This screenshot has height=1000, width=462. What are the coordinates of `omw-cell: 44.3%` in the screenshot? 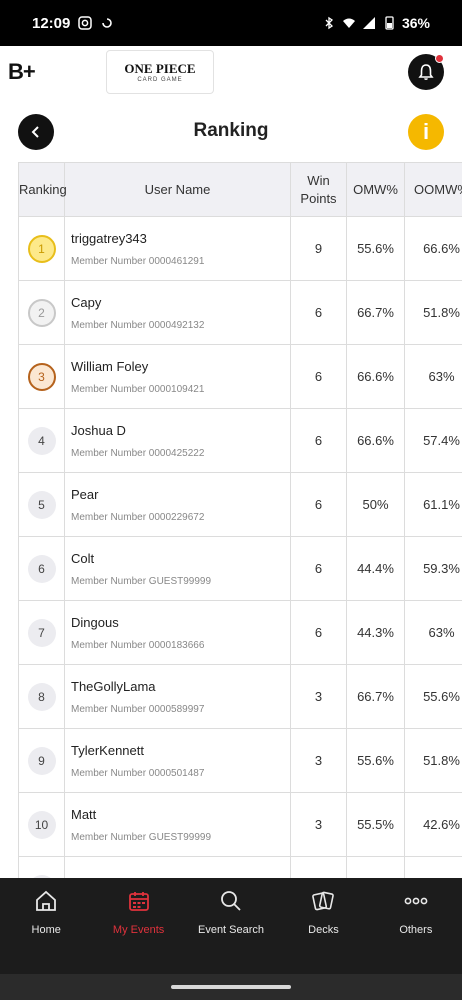 It's located at (375, 632).